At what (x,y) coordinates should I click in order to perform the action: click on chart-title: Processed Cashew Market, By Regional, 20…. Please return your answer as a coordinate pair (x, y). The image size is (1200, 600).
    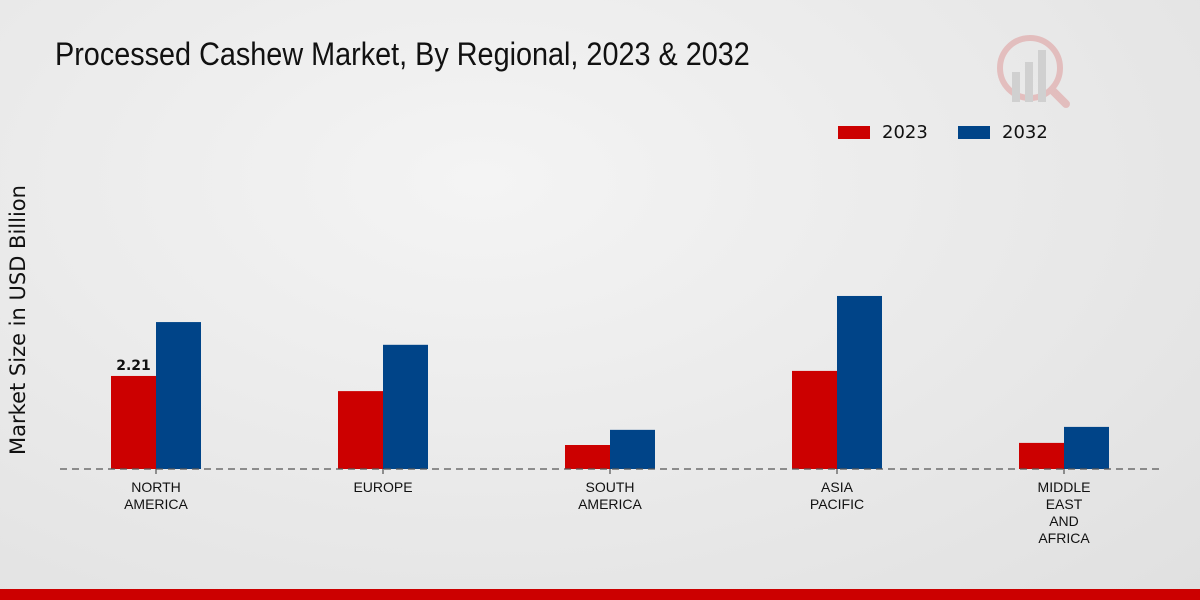
    Looking at the image, I should click on (402, 54).